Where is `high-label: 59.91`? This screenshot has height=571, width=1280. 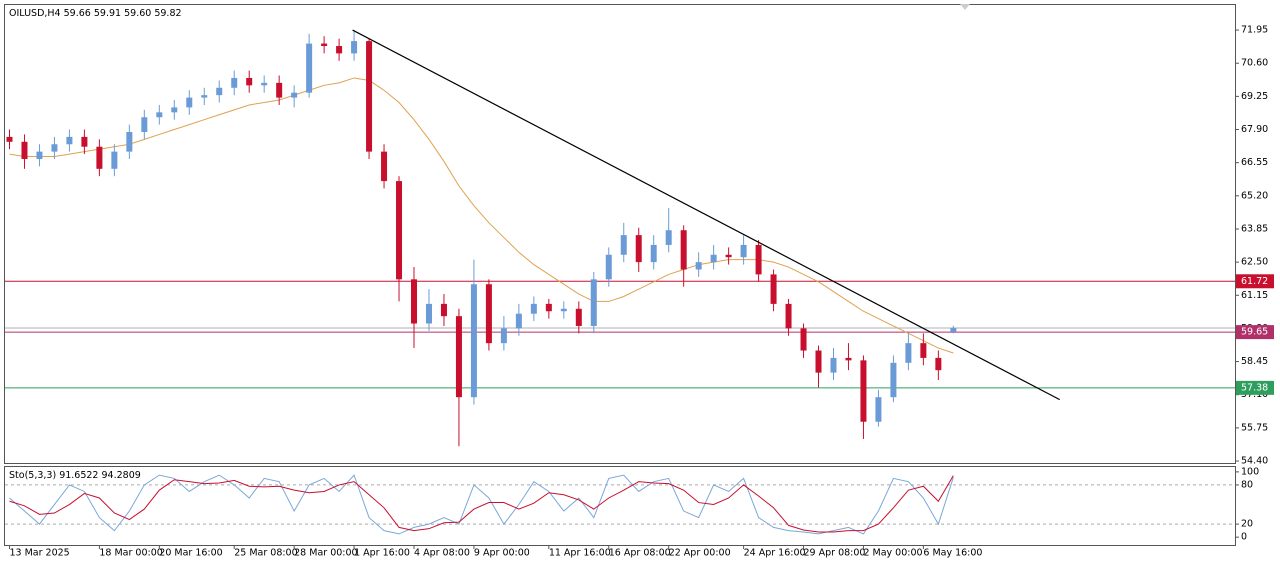
high-label: 59.91 is located at coordinates (107, 13).